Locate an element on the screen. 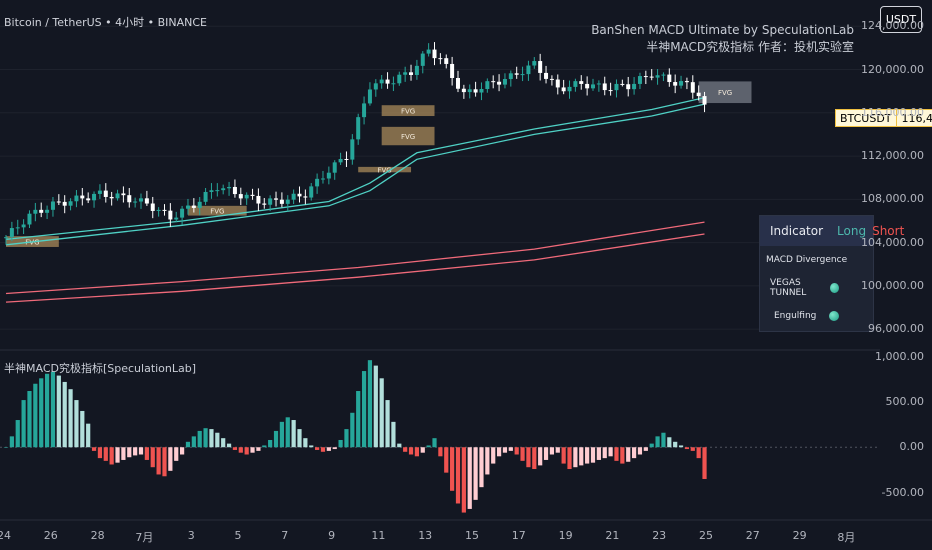 Image resolution: width=932 pixels, height=550 pixels. price-tick-label: 120,000.00 is located at coordinates (892, 69).